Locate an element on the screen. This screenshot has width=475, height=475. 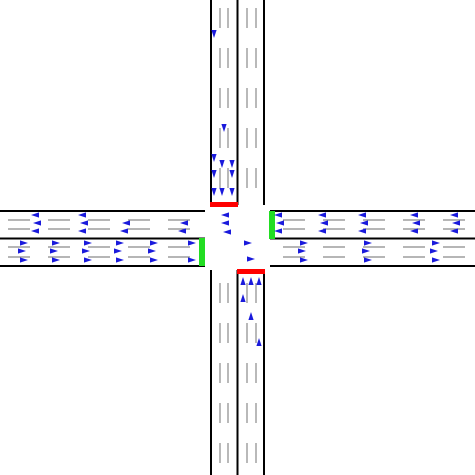
signal-south-approach is located at coordinates (251, 271).